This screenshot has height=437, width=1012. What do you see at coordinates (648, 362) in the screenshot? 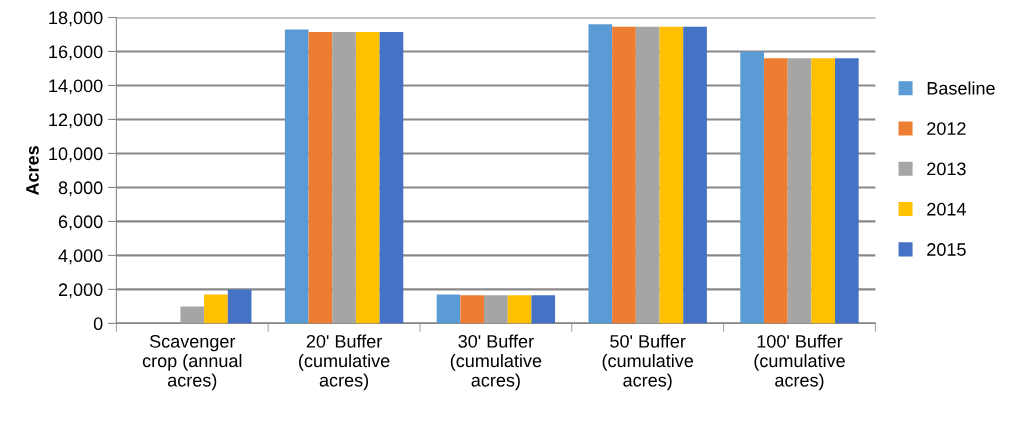
I see `x-tick-label: 50' Buffer (cumulative acres)` at bounding box center [648, 362].